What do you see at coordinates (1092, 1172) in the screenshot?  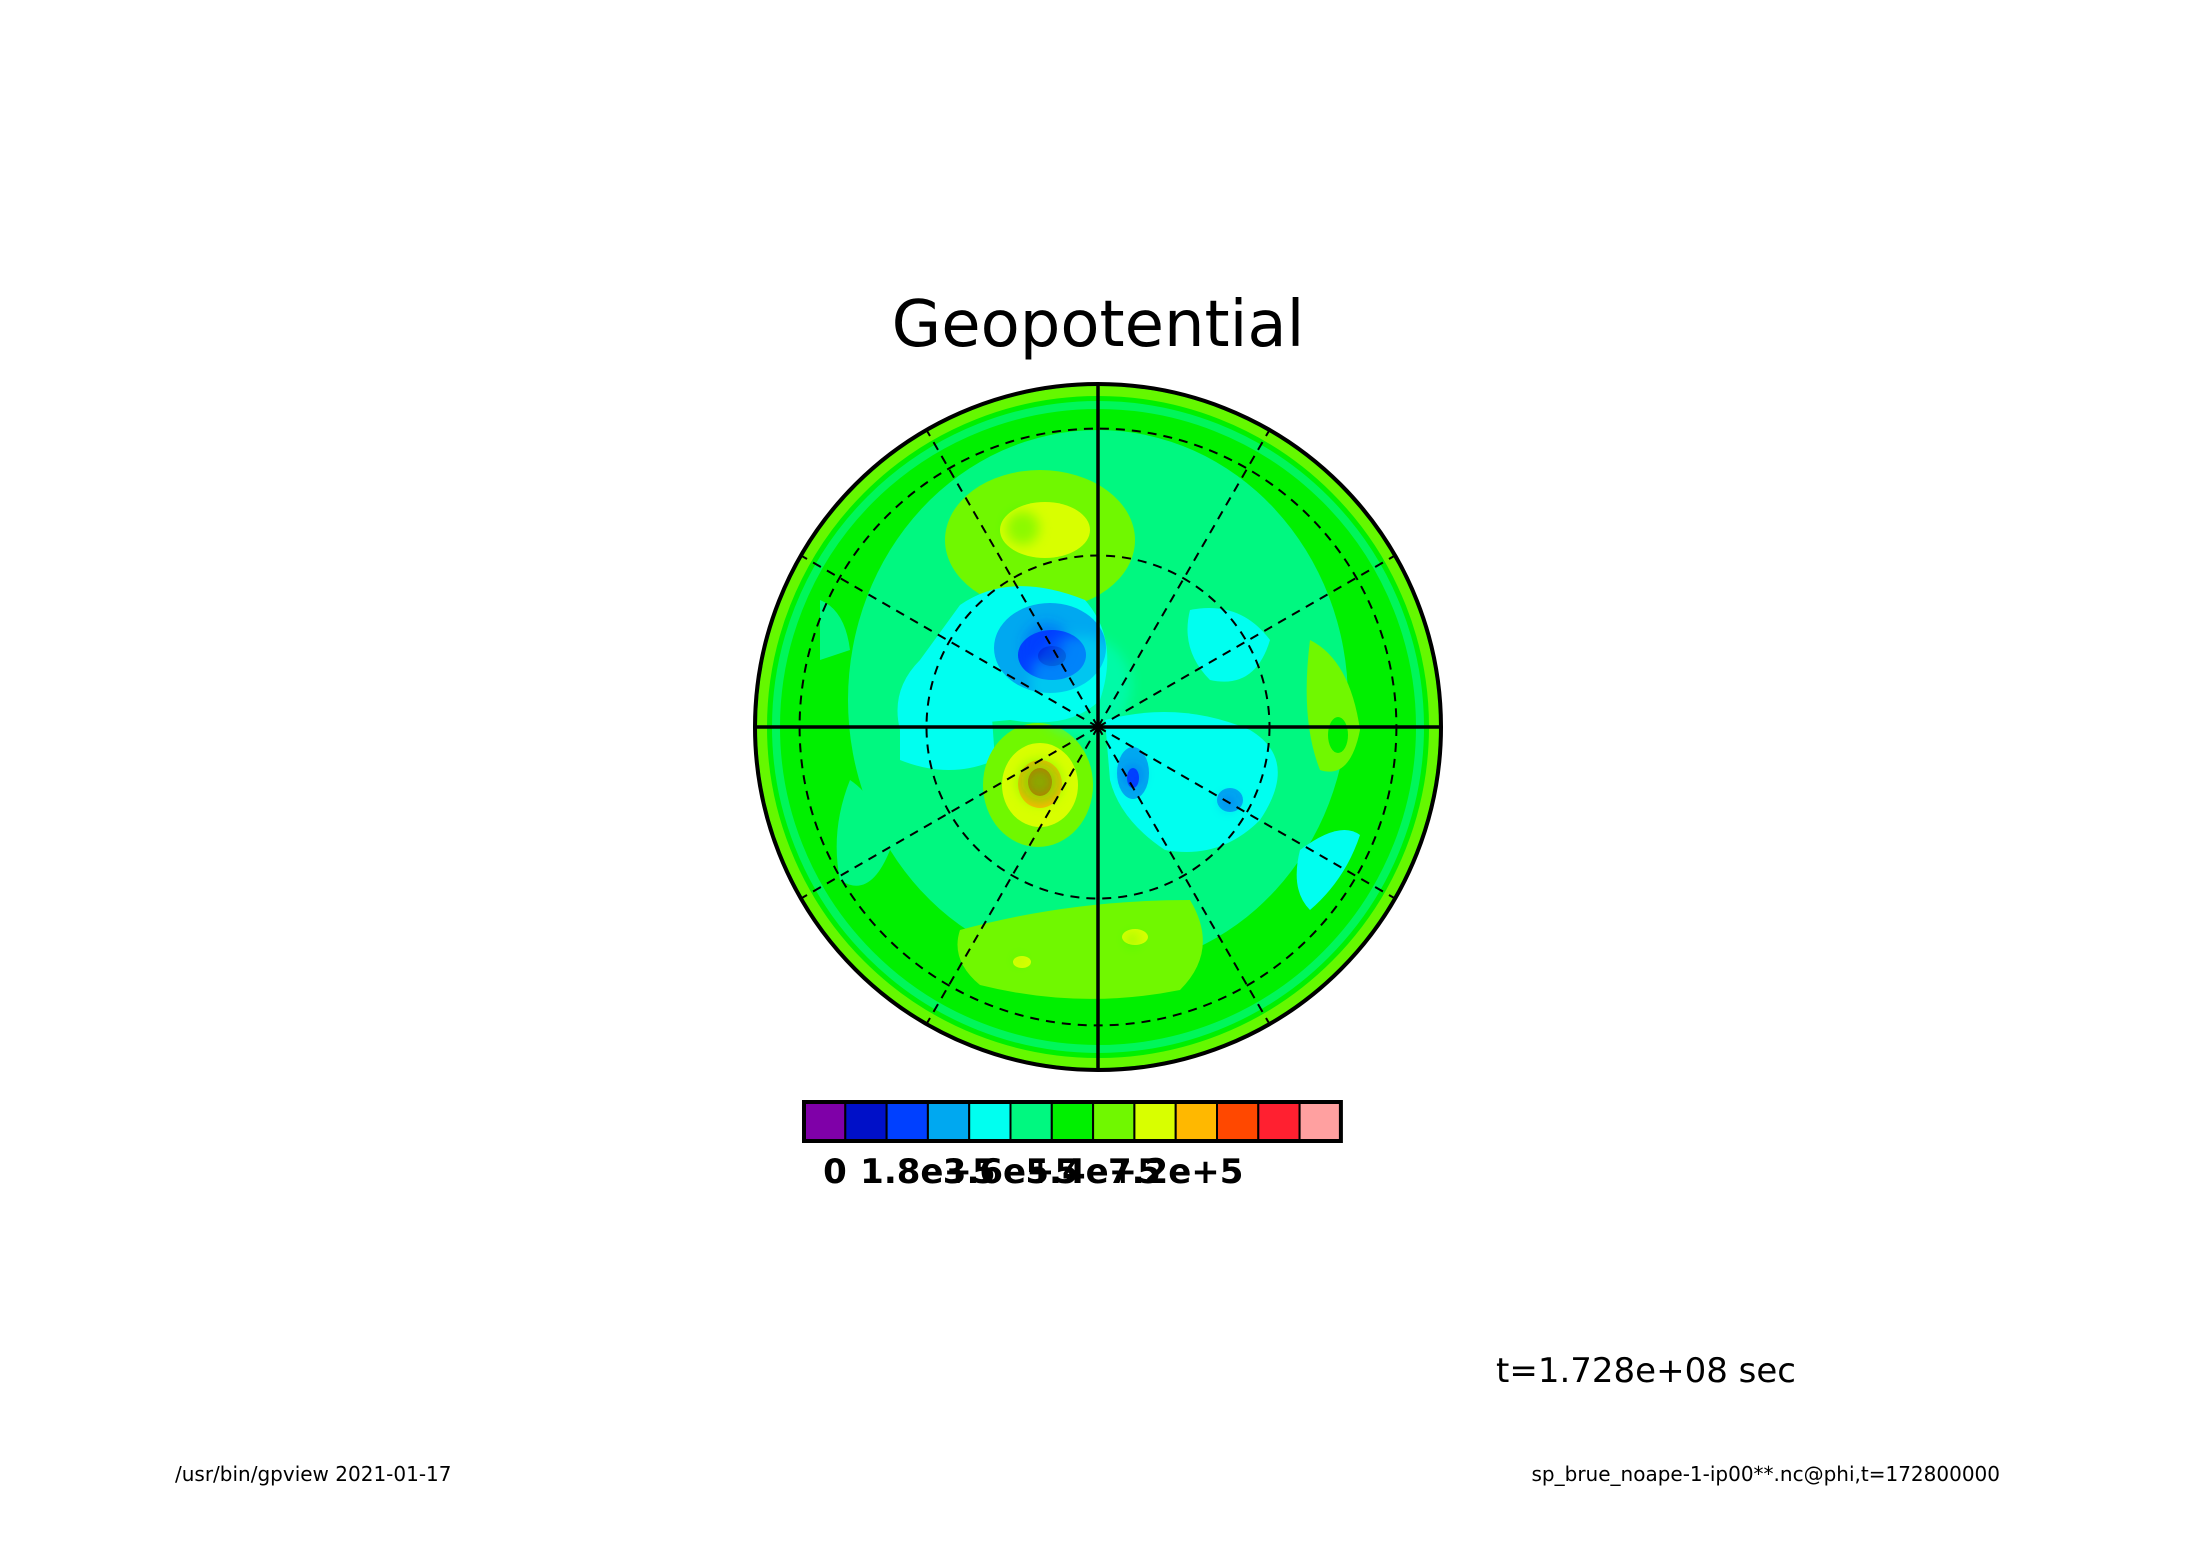 I see `colorbar-tick-label-3: 5.4e+5` at bounding box center [1092, 1172].